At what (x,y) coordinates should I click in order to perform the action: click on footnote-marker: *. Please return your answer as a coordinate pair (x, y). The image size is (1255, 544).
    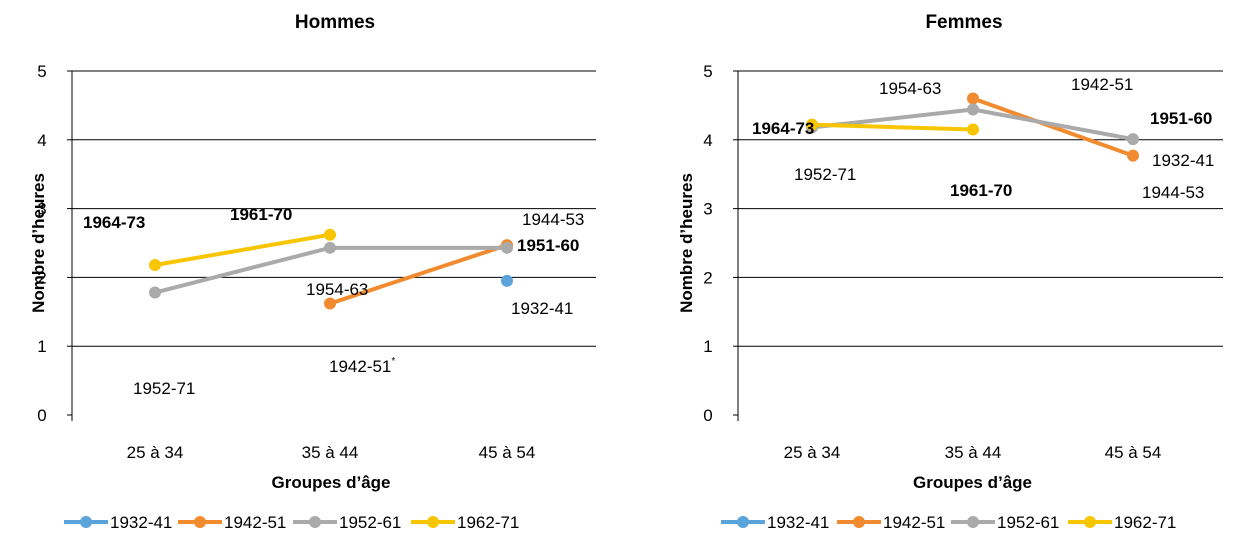
    Looking at the image, I should click on (393, 361).